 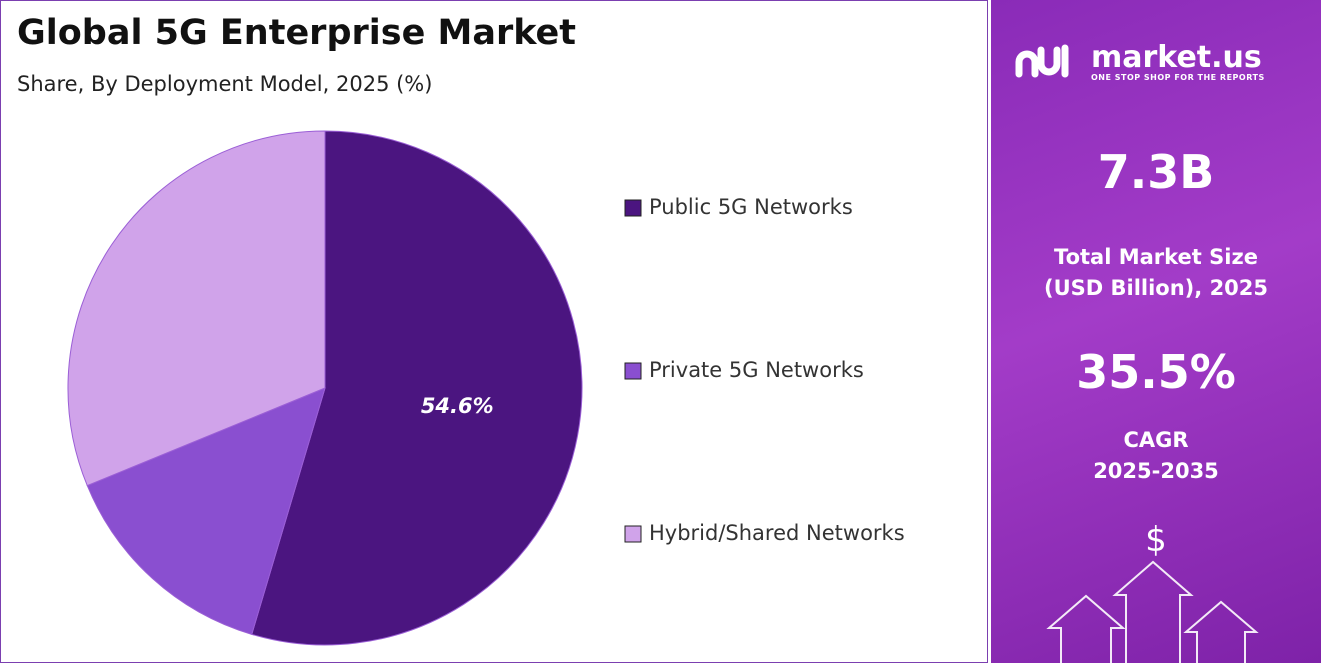 What do you see at coordinates (1156, 172) in the screenshot?
I see `market-size: 7.3B` at bounding box center [1156, 172].